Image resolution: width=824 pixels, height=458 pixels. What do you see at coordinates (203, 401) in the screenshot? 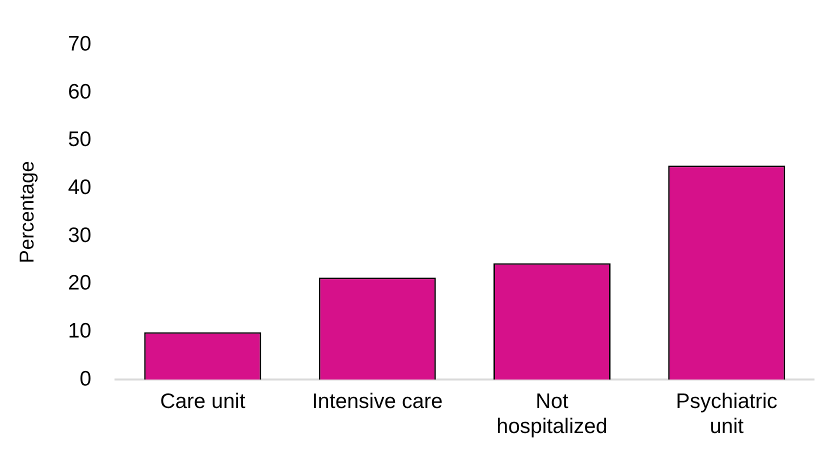
I see `x-tick-label: Care unit` at bounding box center [203, 401].